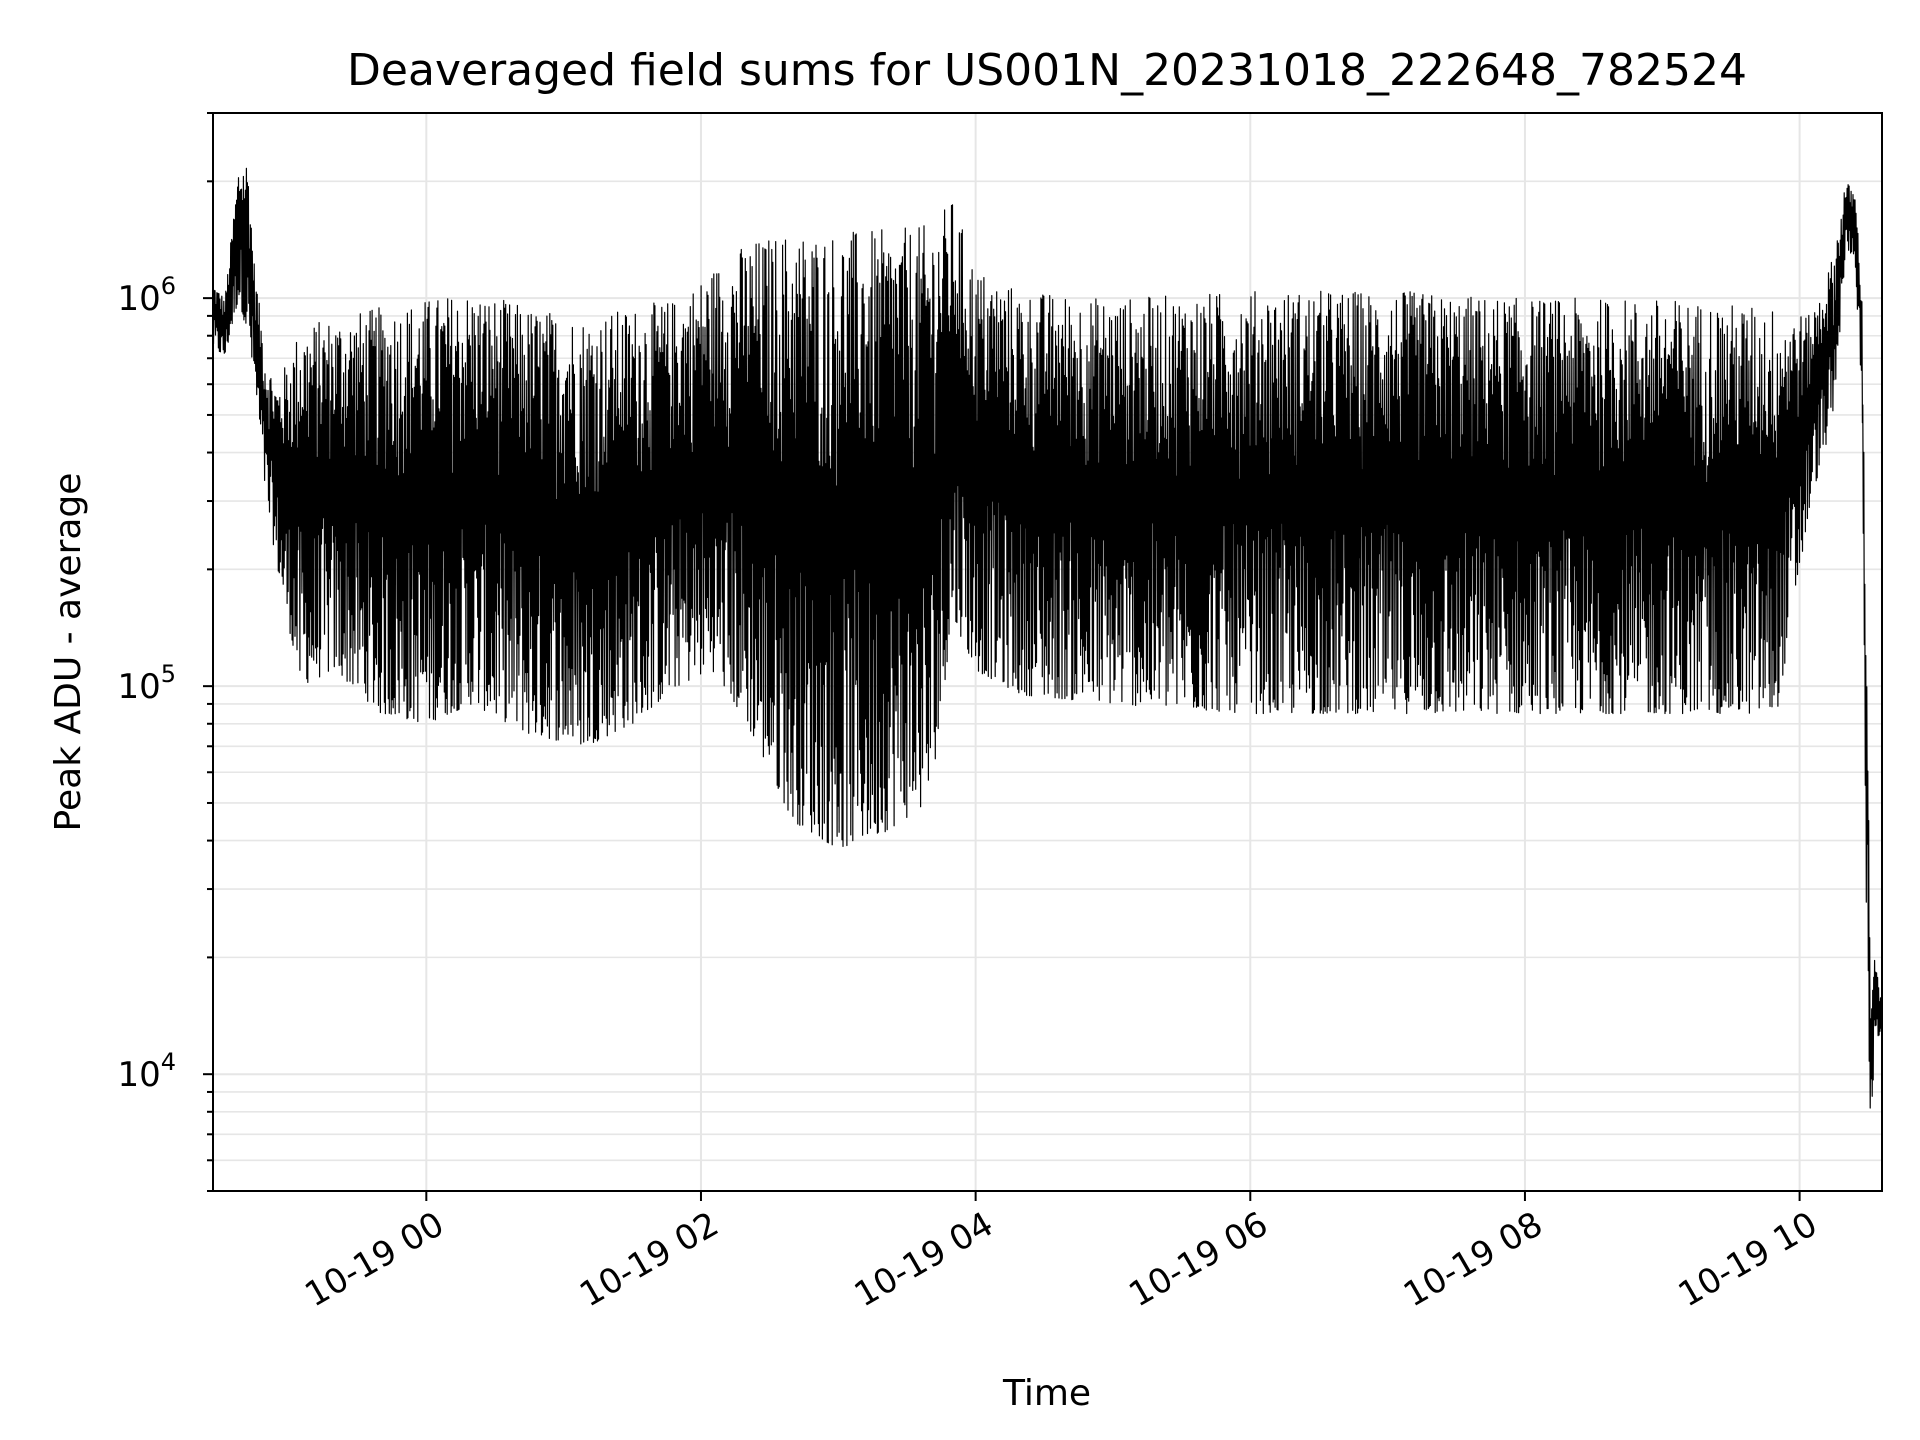 Image resolution: width=1920 pixels, height=1440 pixels. Describe the element at coordinates (146, 683) in the screenshot. I see `y-tick-label: 10⁵` at that location.